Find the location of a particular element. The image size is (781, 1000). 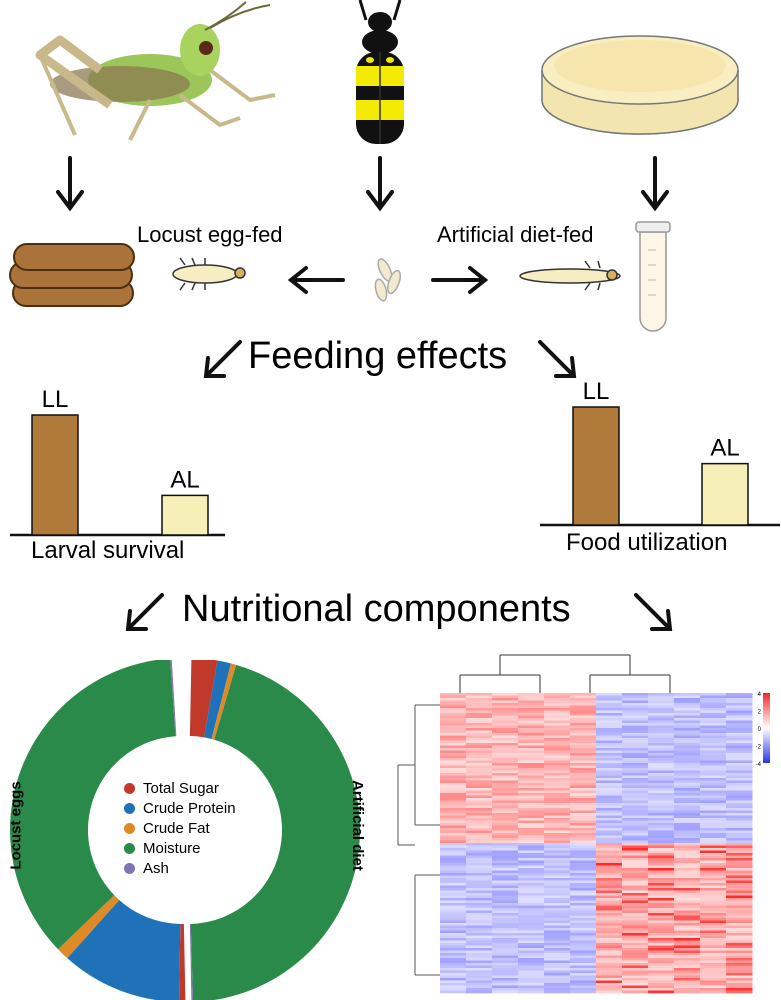

feeding-arrows is located at coordinates (390, 359).